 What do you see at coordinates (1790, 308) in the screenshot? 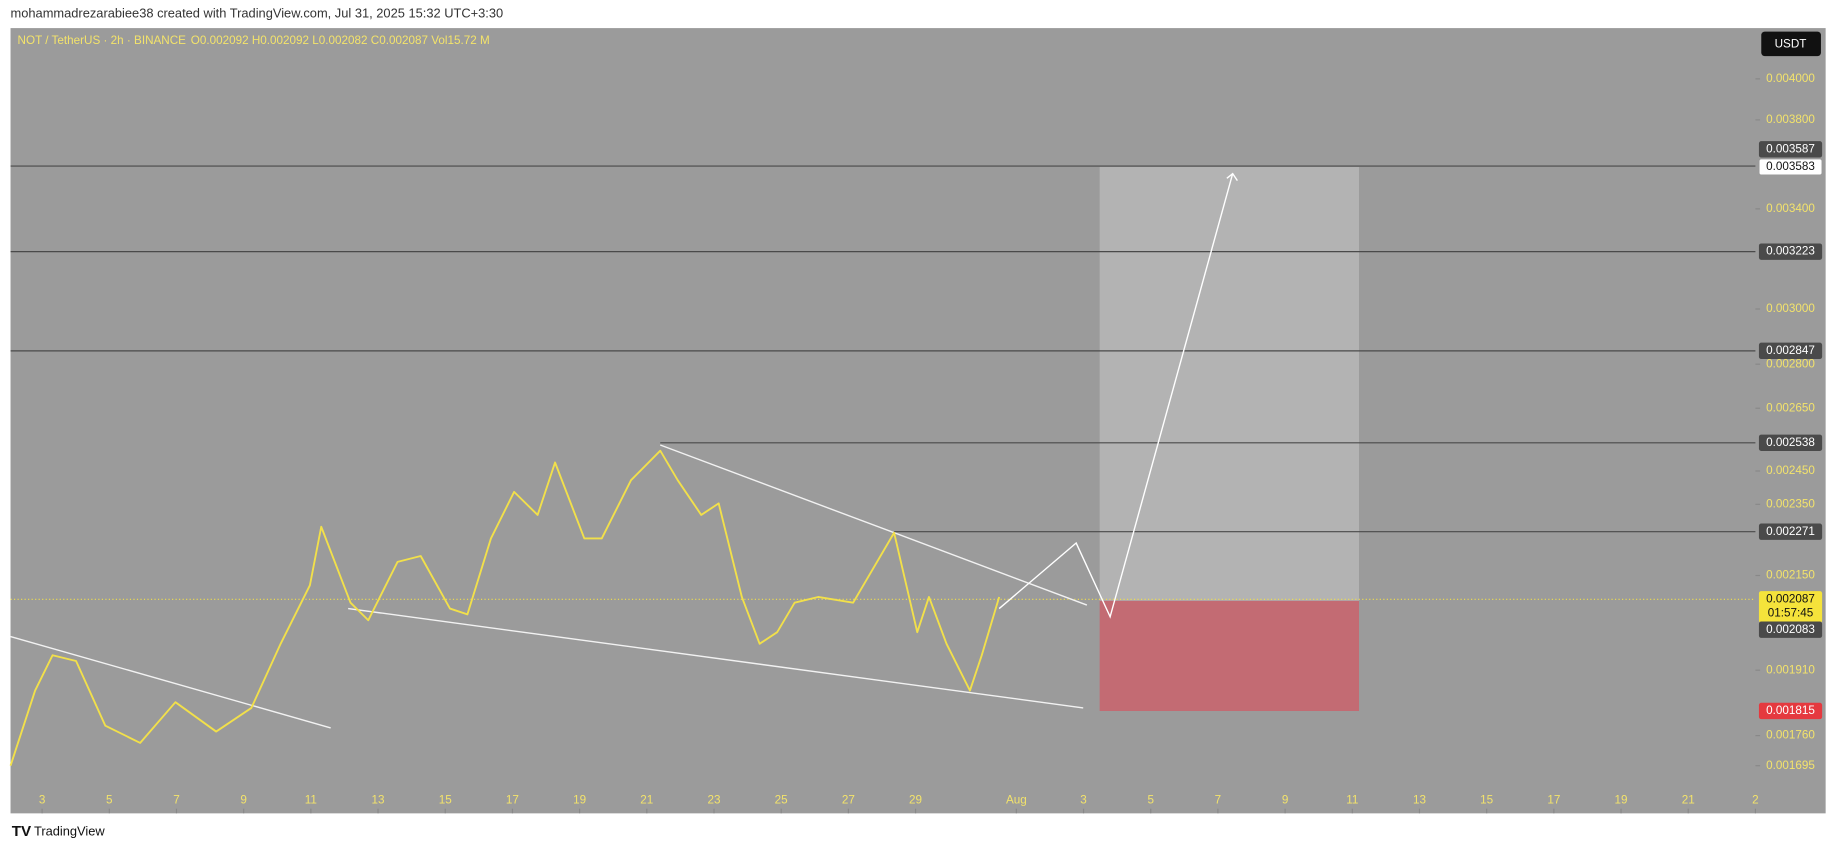
I see `y-tick-label: 0.003000` at bounding box center [1790, 308].